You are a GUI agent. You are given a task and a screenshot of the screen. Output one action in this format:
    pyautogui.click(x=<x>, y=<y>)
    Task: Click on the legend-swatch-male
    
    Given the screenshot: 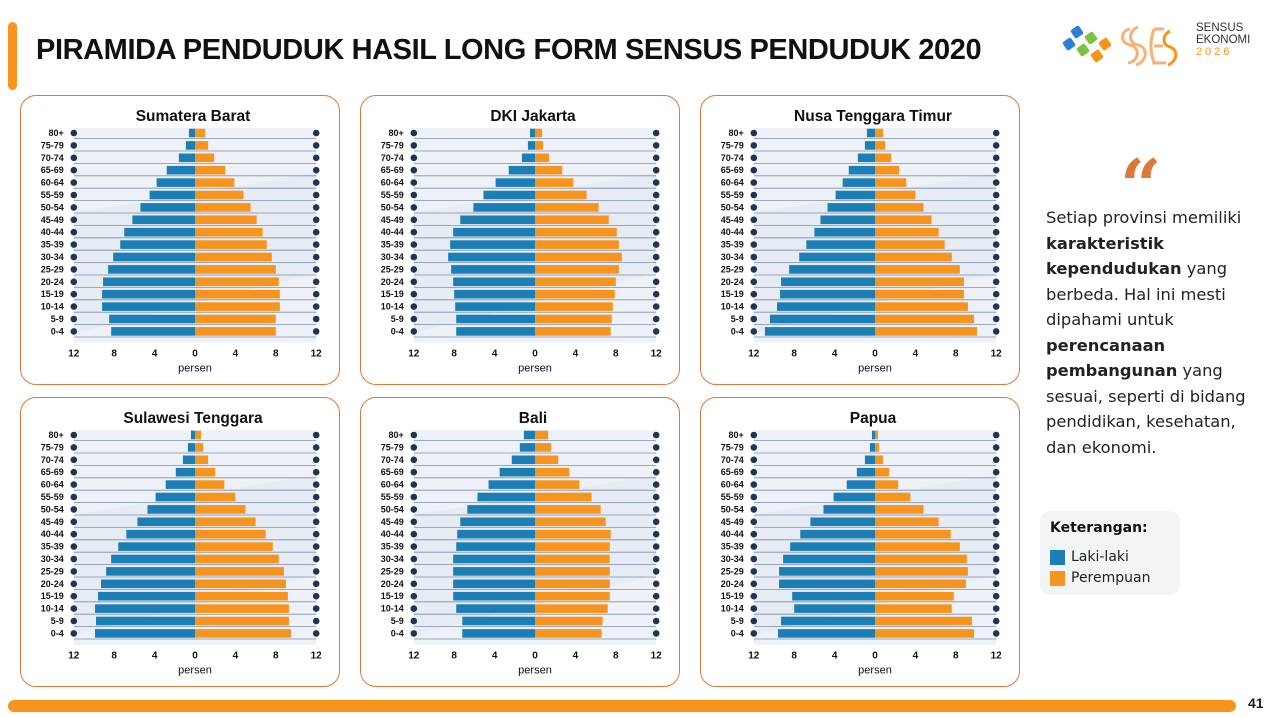 What is the action you would take?
    pyautogui.click(x=1057, y=557)
    